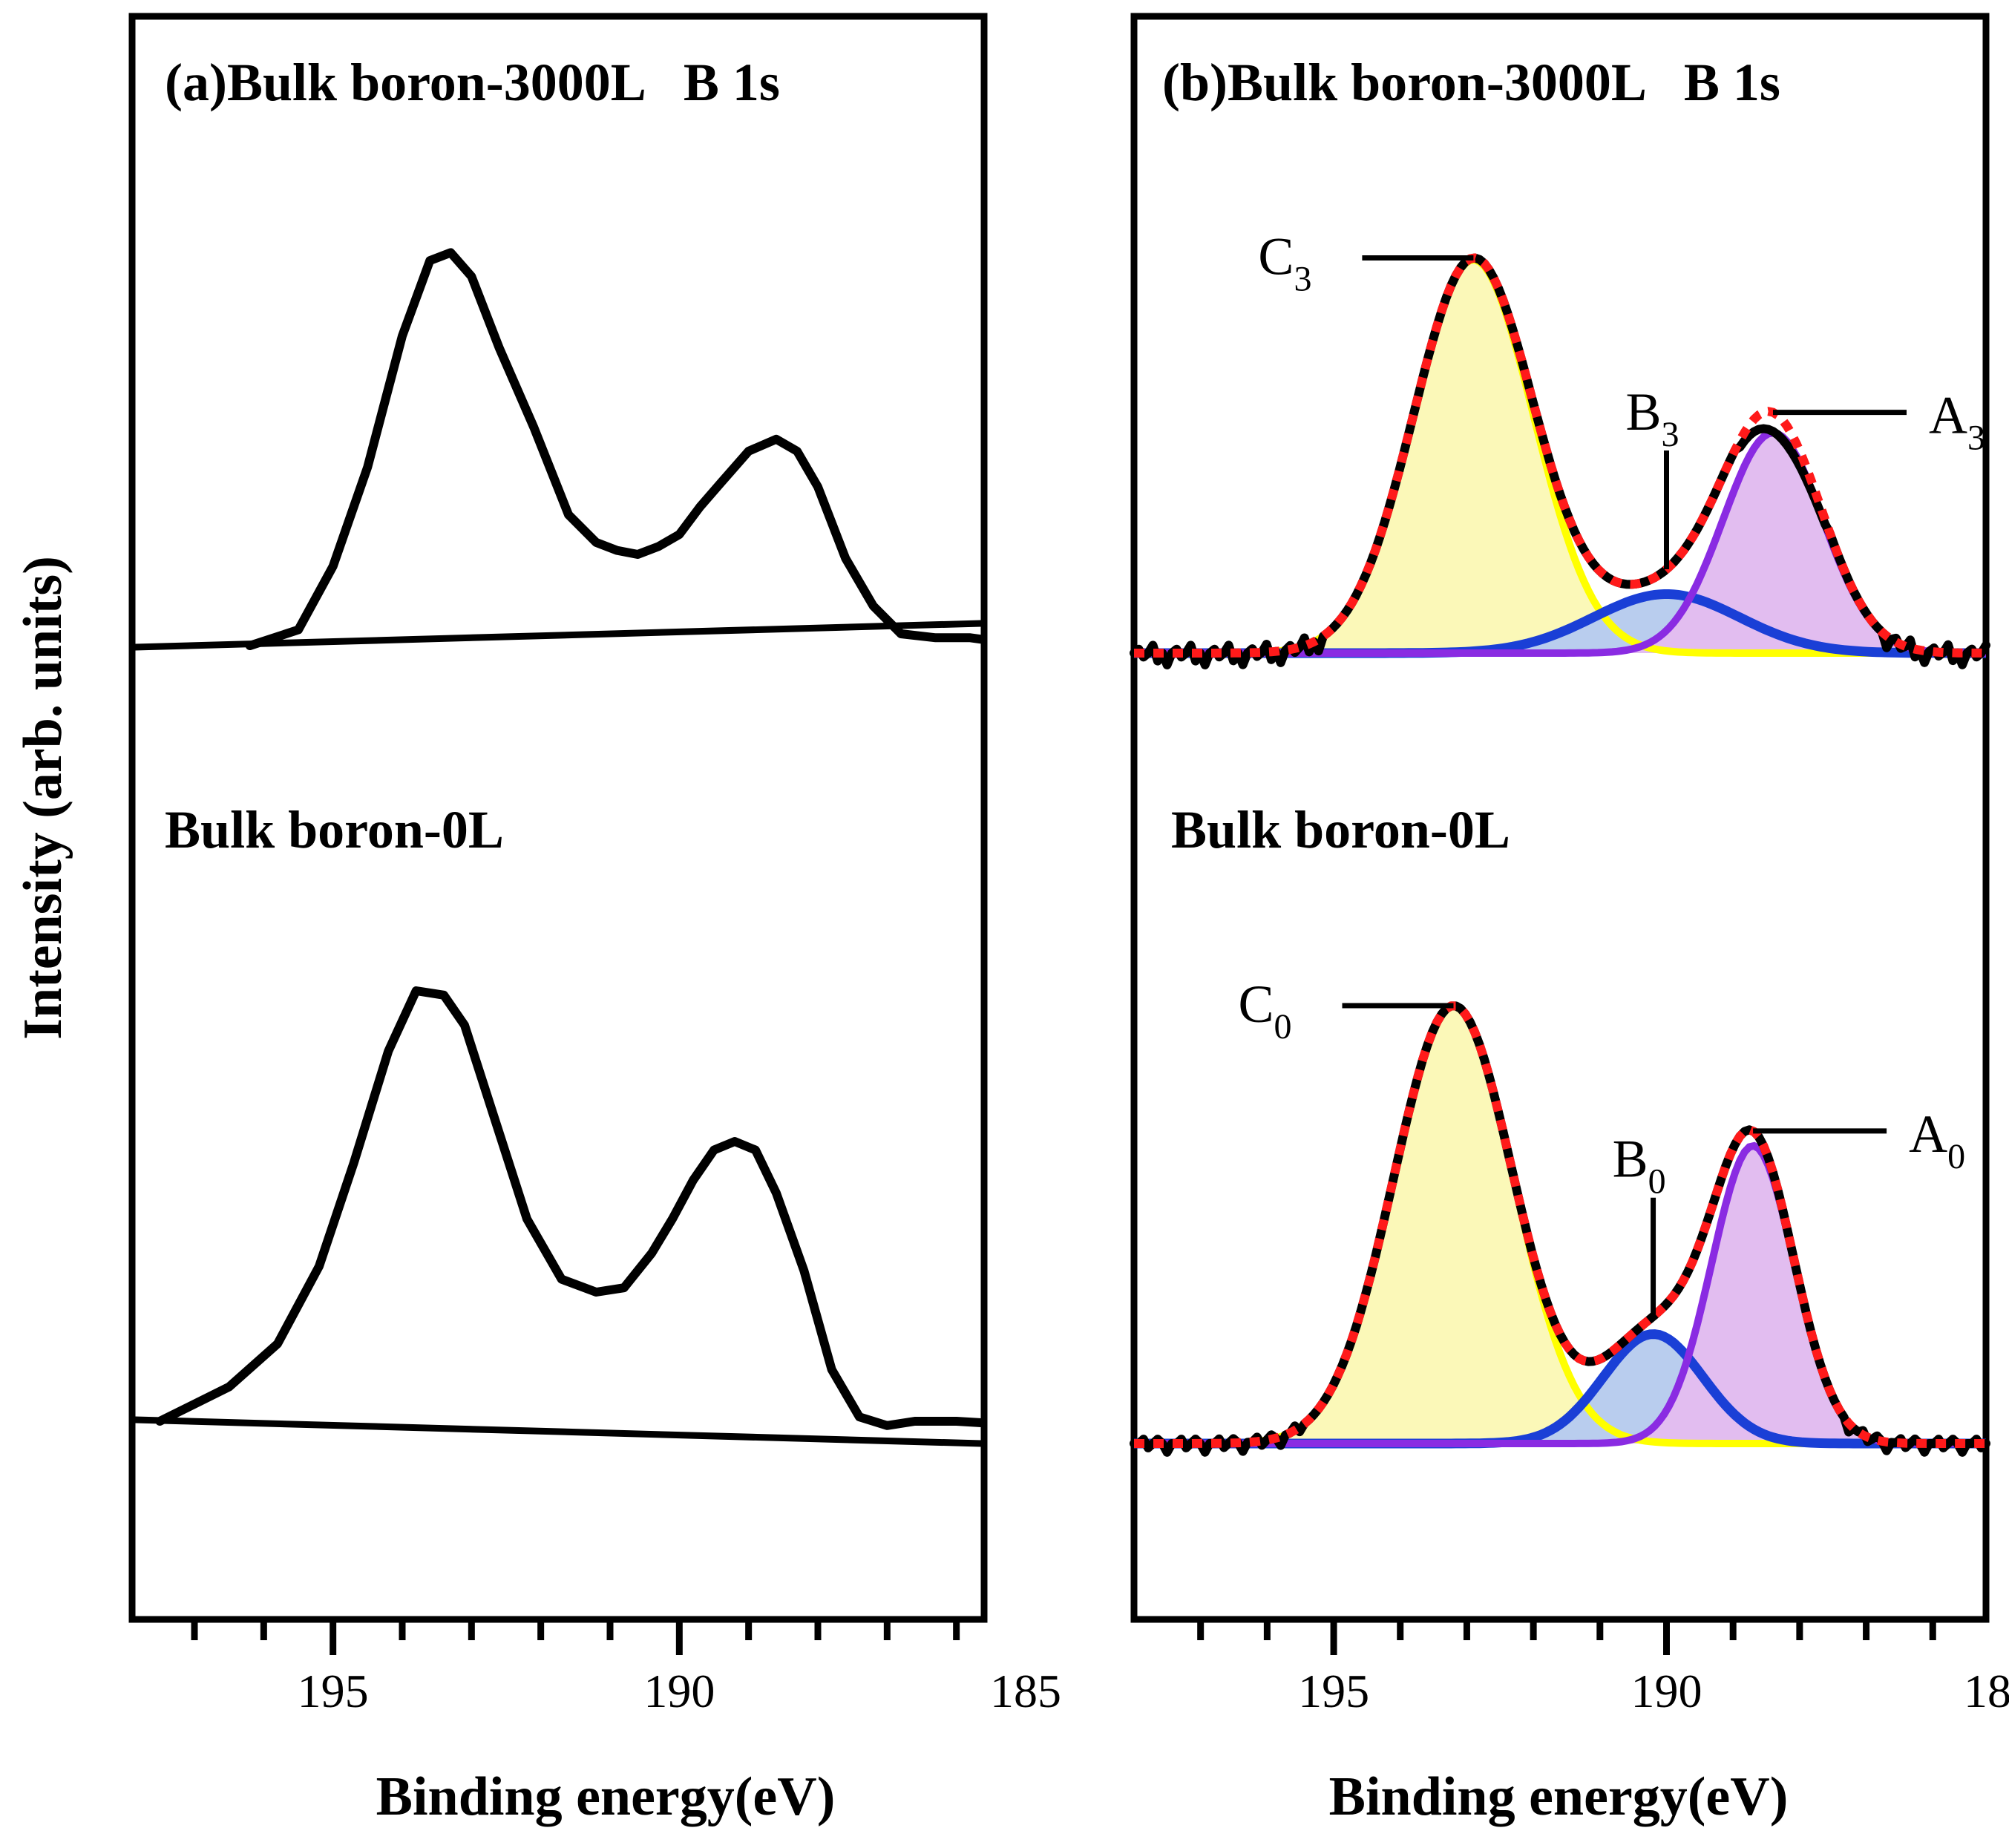  I want to click on peak-label-text-B0: B0, so click(1639, 1166).